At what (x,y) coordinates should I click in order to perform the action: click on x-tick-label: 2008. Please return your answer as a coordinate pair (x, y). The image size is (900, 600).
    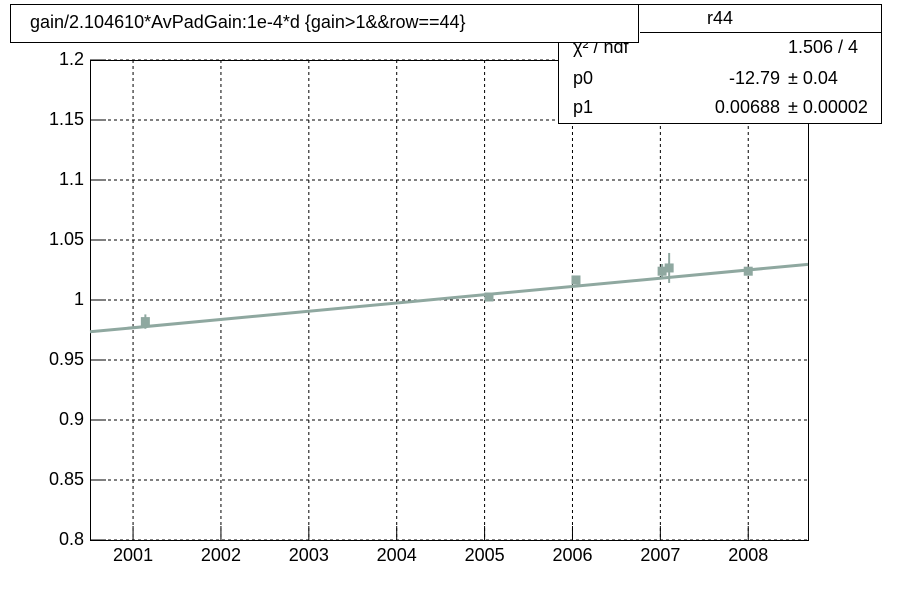
    Looking at the image, I should click on (748, 555).